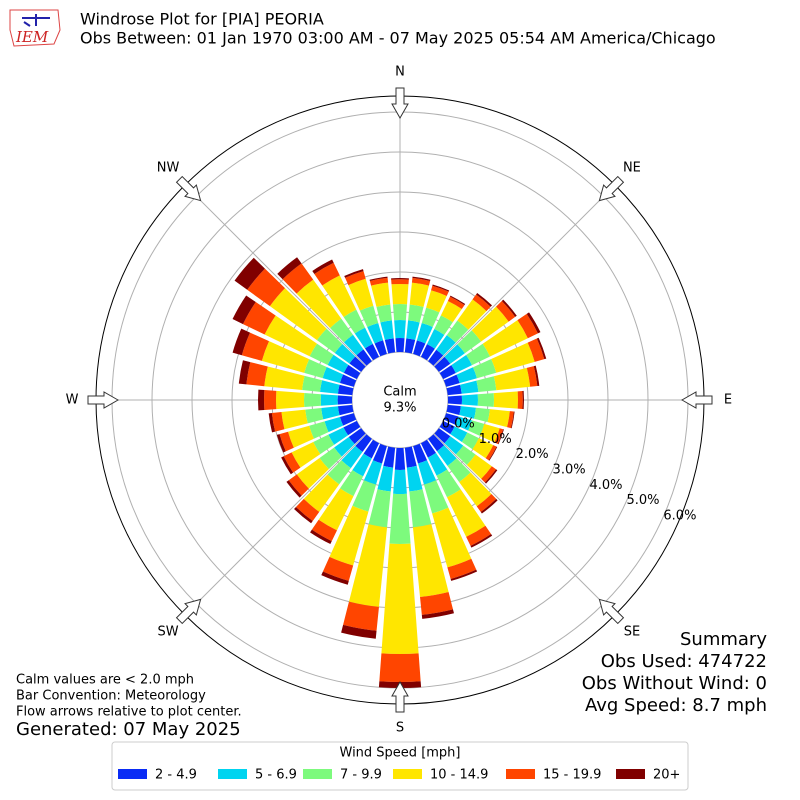  I want to click on summary: Summary, so click(723, 639).